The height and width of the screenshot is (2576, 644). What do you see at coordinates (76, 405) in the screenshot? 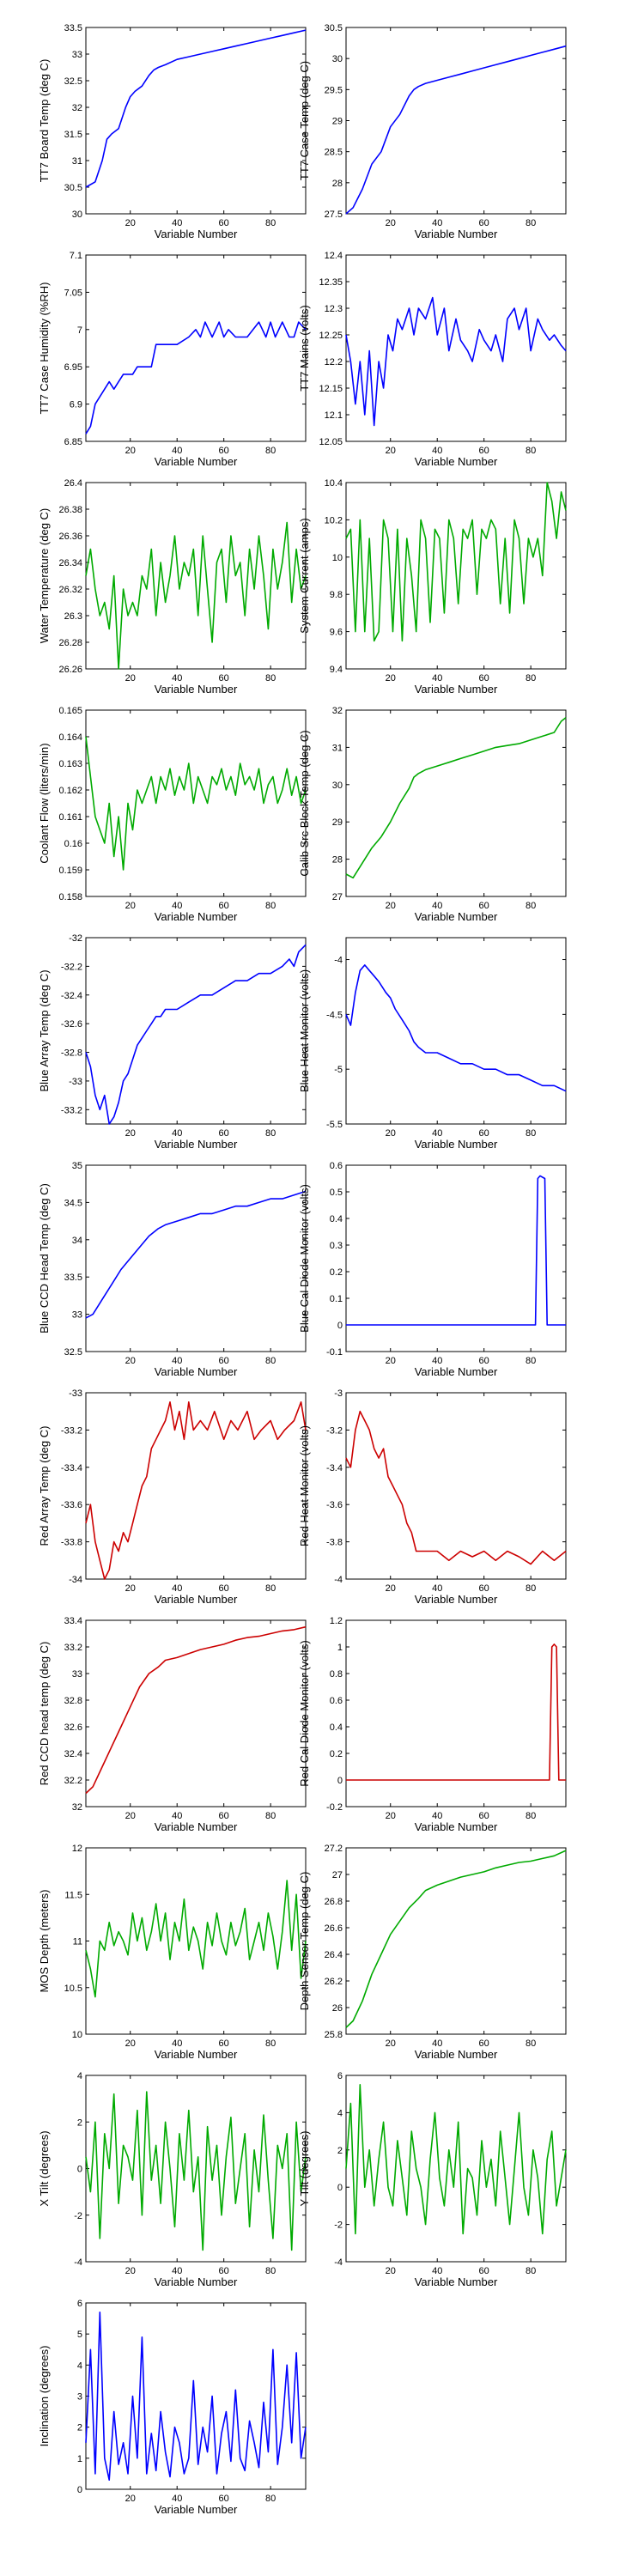
I see `y-tick-label: 6.9` at bounding box center [76, 405].